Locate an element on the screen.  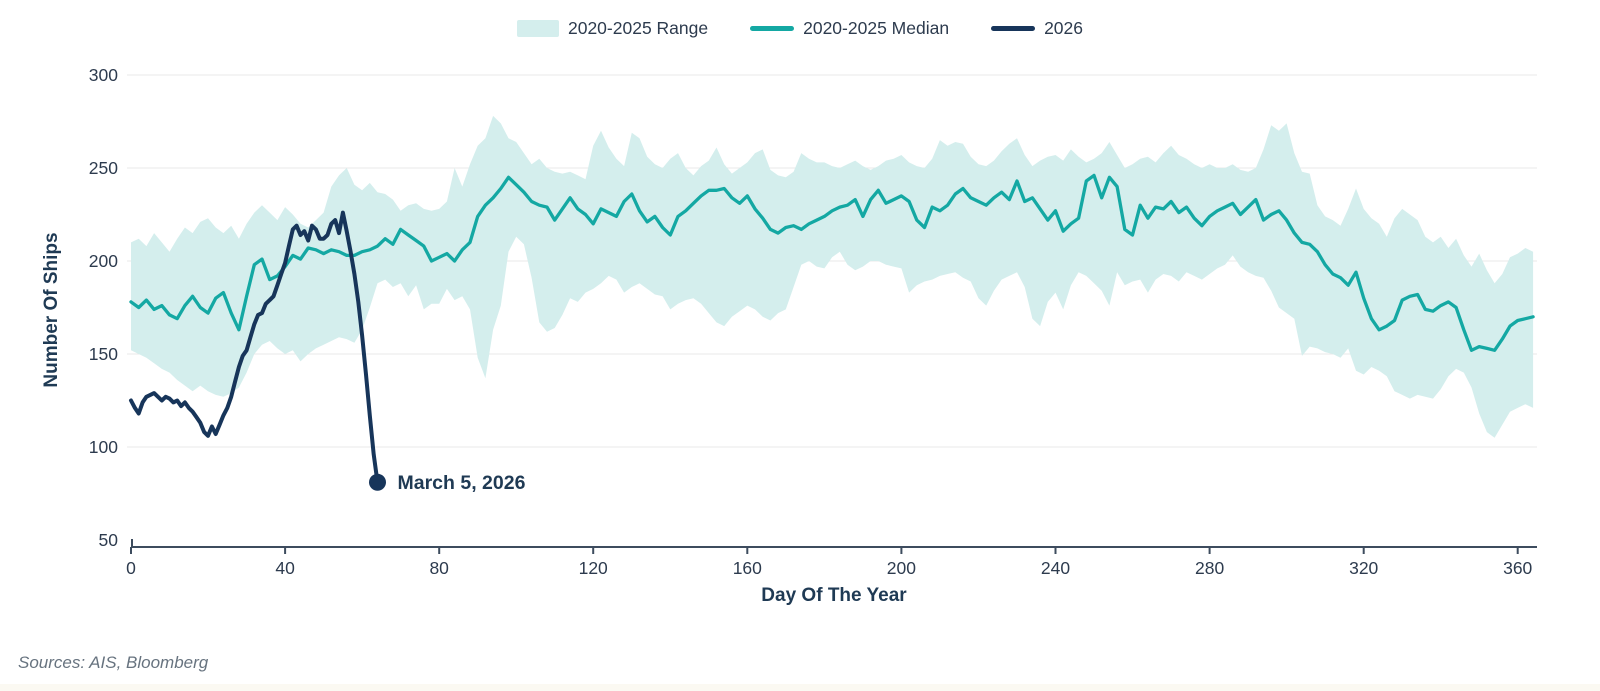
range-band-swatch is located at coordinates (537, 28).